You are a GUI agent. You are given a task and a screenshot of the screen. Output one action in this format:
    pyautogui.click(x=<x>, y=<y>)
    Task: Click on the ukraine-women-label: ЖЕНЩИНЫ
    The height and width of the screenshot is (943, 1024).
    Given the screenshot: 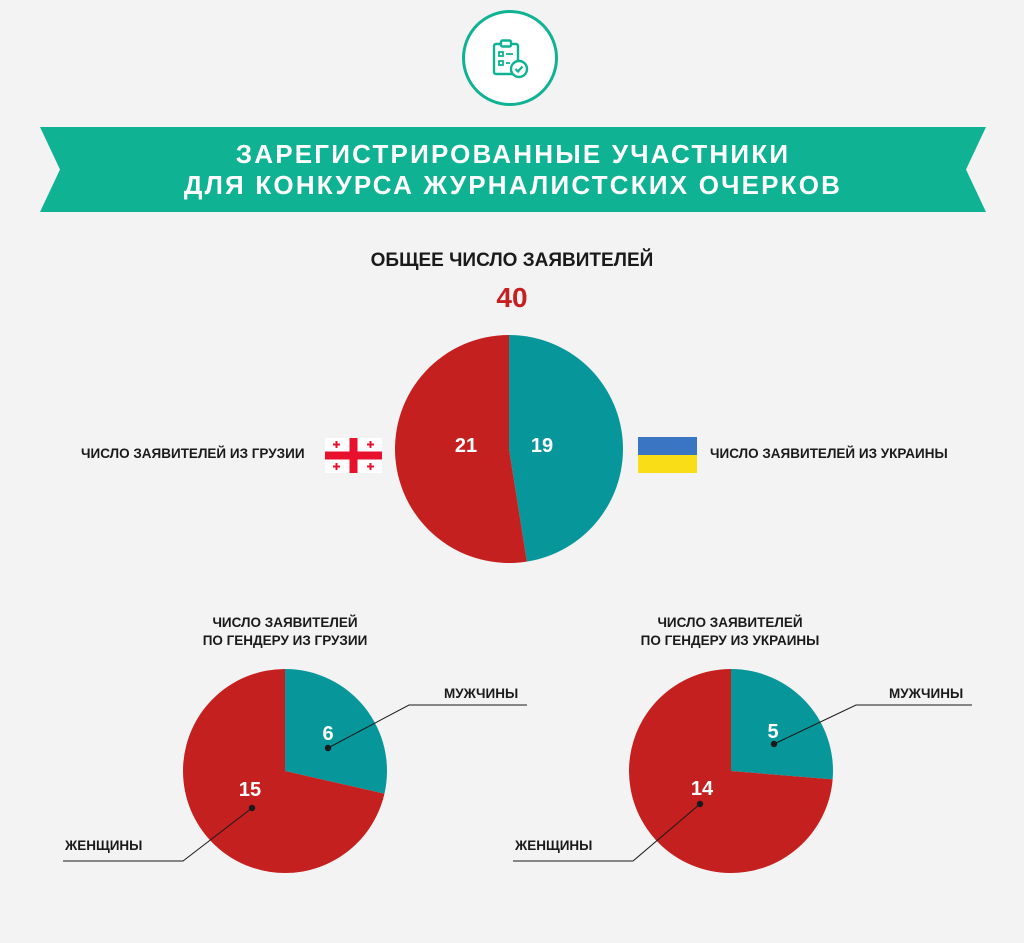 What is the action you would take?
    pyautogui.click(x=554, y=845)
    